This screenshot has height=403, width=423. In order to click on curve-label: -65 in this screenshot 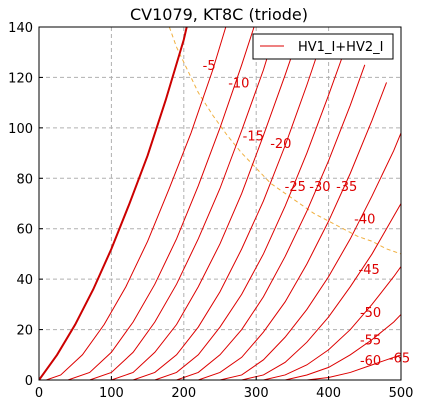, I will do `click(399, 358)`.